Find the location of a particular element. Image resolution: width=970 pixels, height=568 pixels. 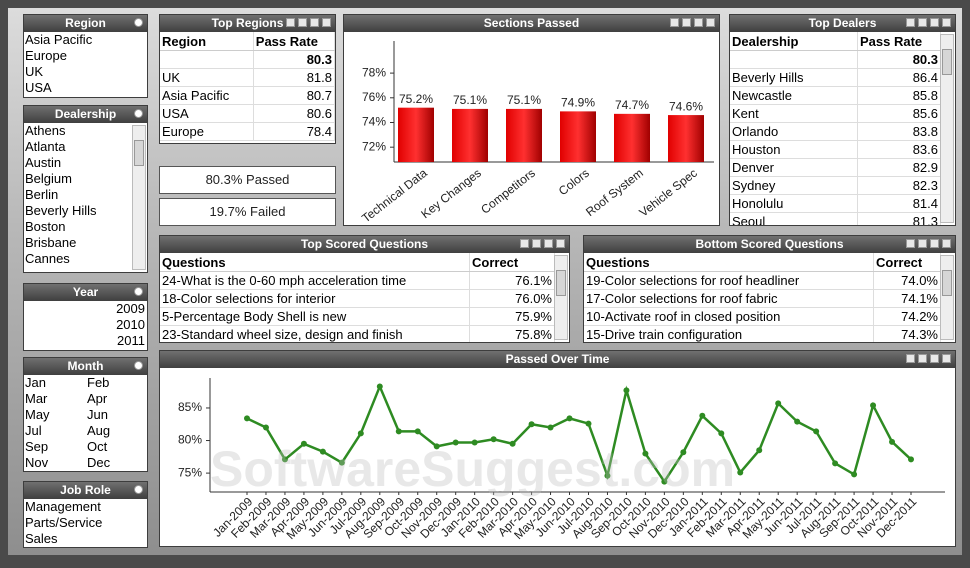

list-item: Apr is located at coordinates (97, 398).